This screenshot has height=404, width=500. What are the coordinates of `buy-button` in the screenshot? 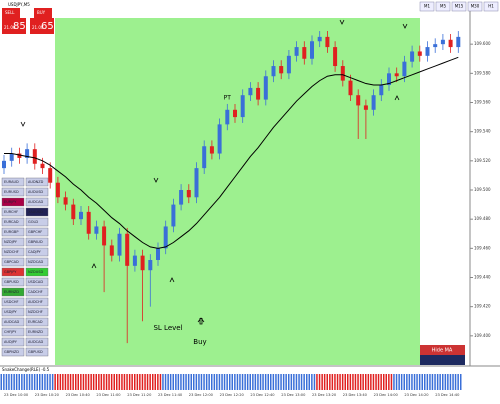 It's located at (43, 13).